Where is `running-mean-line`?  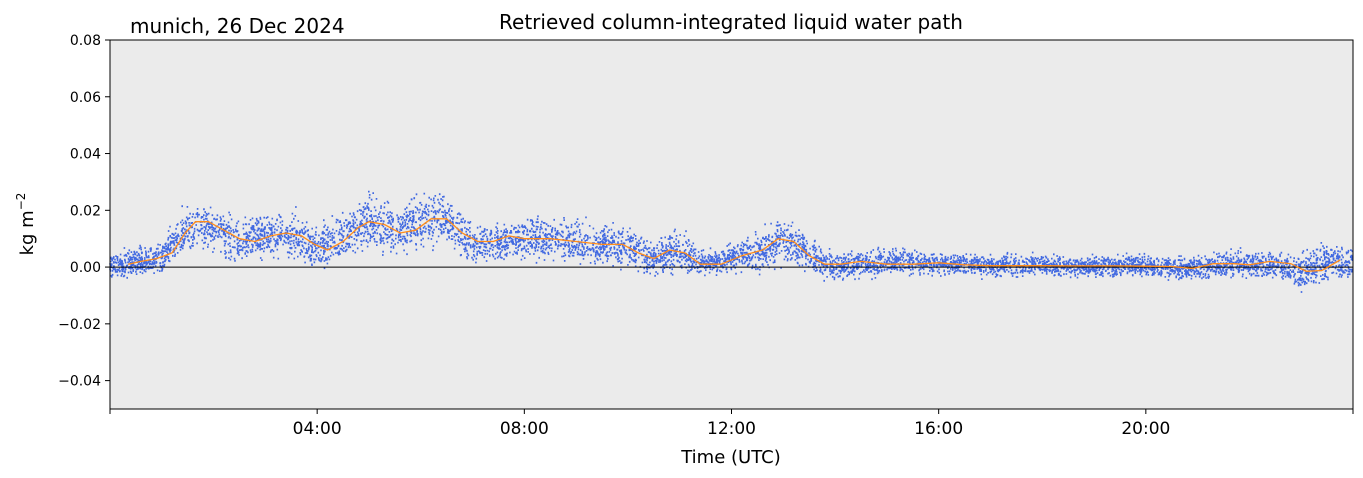 running-mean-line is located at coordinates (734, 245).